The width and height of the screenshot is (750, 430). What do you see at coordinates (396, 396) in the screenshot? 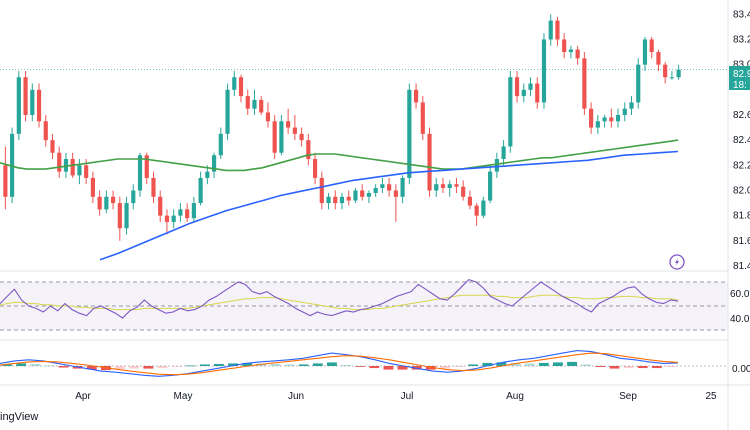
I see `time-axis: Apr May Jun Jul Aug Sep 25` at bounding box center [396, 396].